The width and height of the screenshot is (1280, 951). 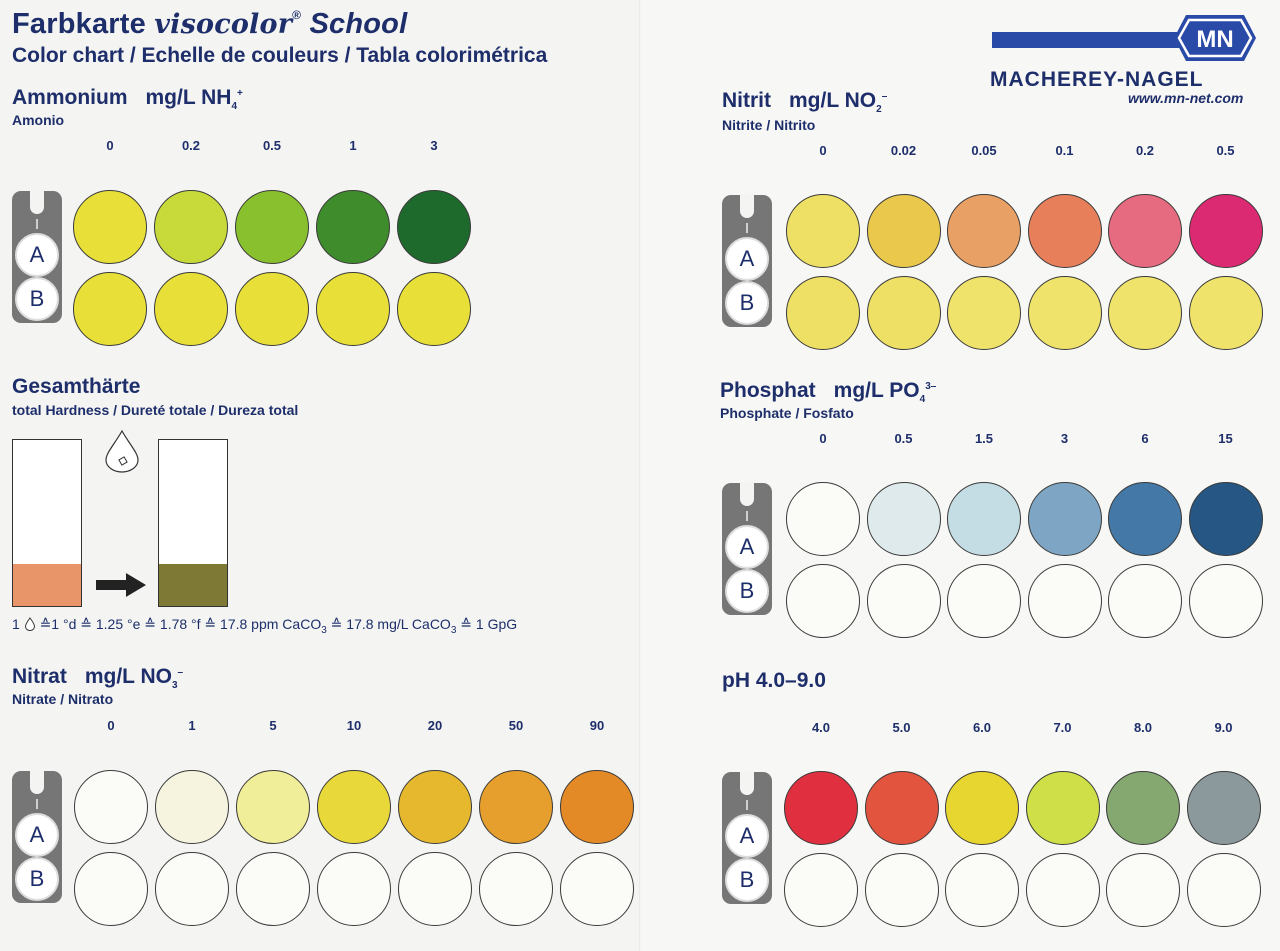 I want to click on fold-line, so click(x=640, y=475).